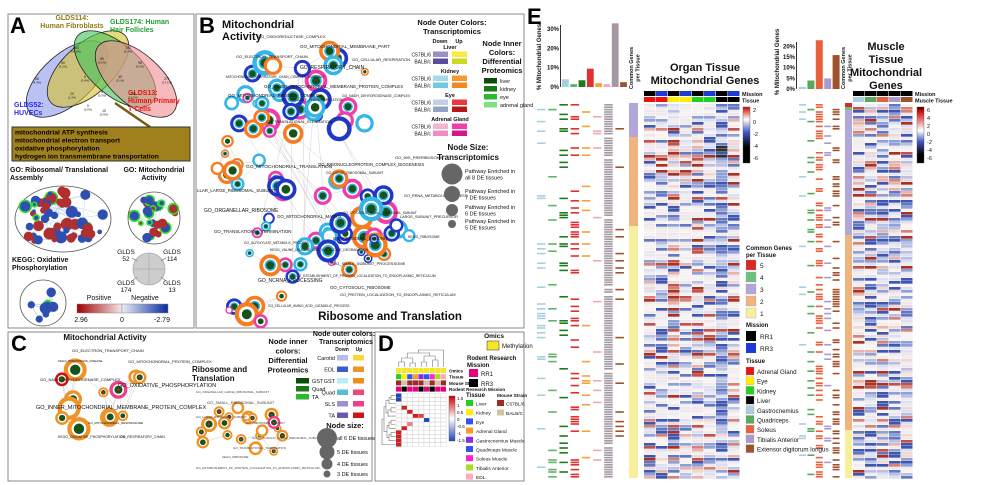 The width and height of the screenshot is (995, 485). What do you see at coordinates (582, 83) in the screenshot?
I see `bar` at bounding box center [582, 83].